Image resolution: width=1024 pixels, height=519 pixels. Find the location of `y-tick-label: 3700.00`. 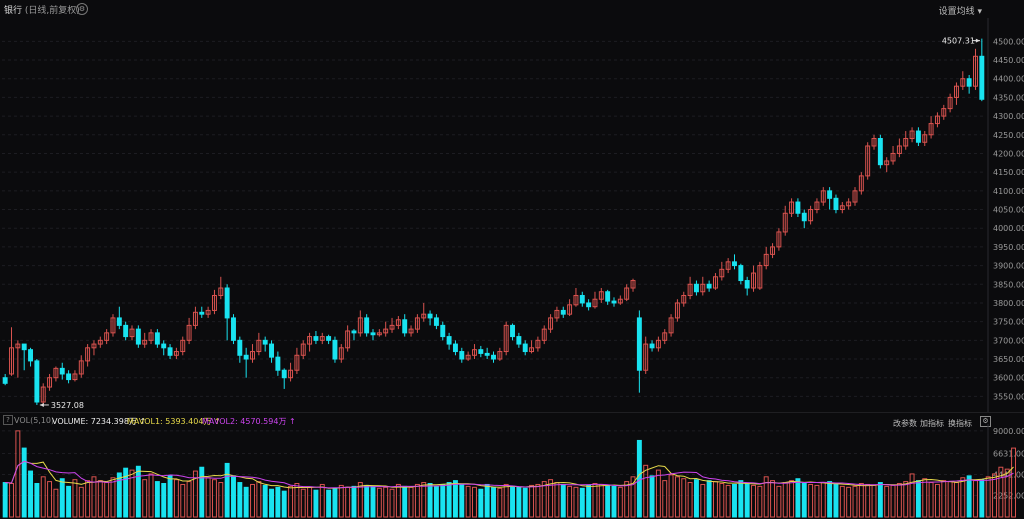

y-tick-label: 3700.00 is located at coordinates (1008, 340).